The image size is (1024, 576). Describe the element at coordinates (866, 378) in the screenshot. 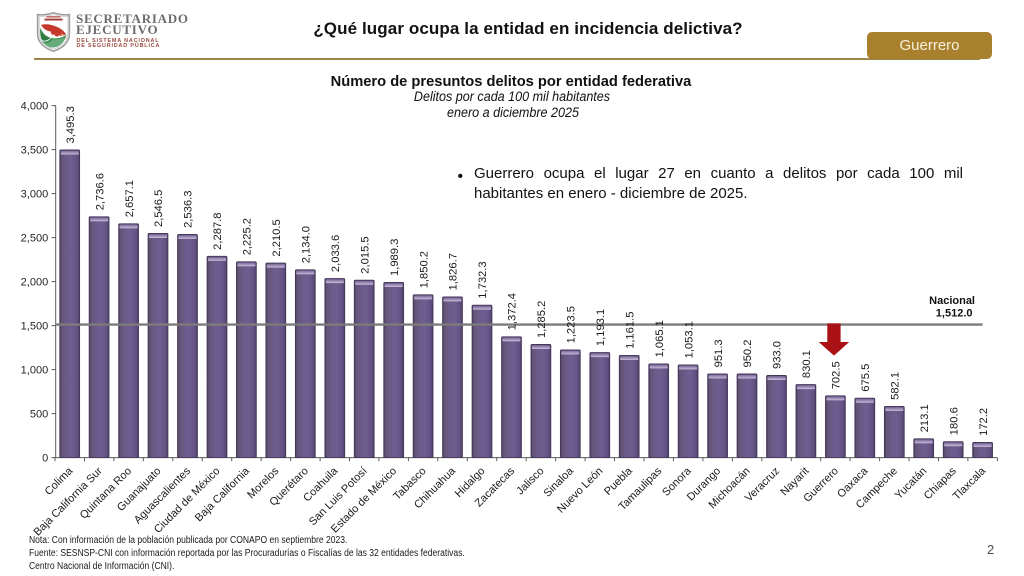

I see `svg-text: 675.5` at that location.